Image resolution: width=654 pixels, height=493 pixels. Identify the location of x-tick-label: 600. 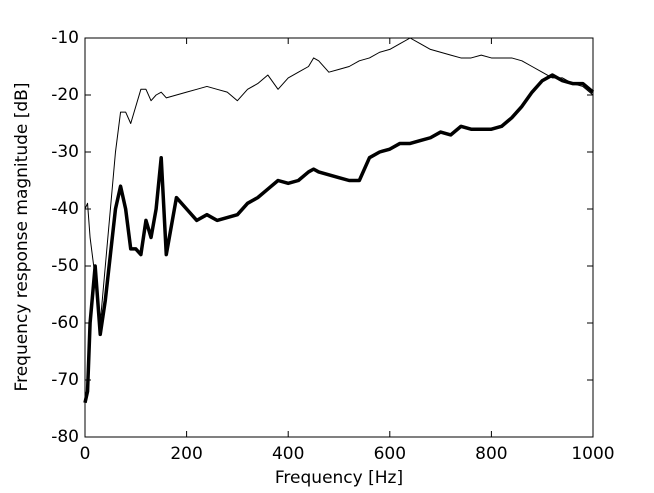
(390, 454).